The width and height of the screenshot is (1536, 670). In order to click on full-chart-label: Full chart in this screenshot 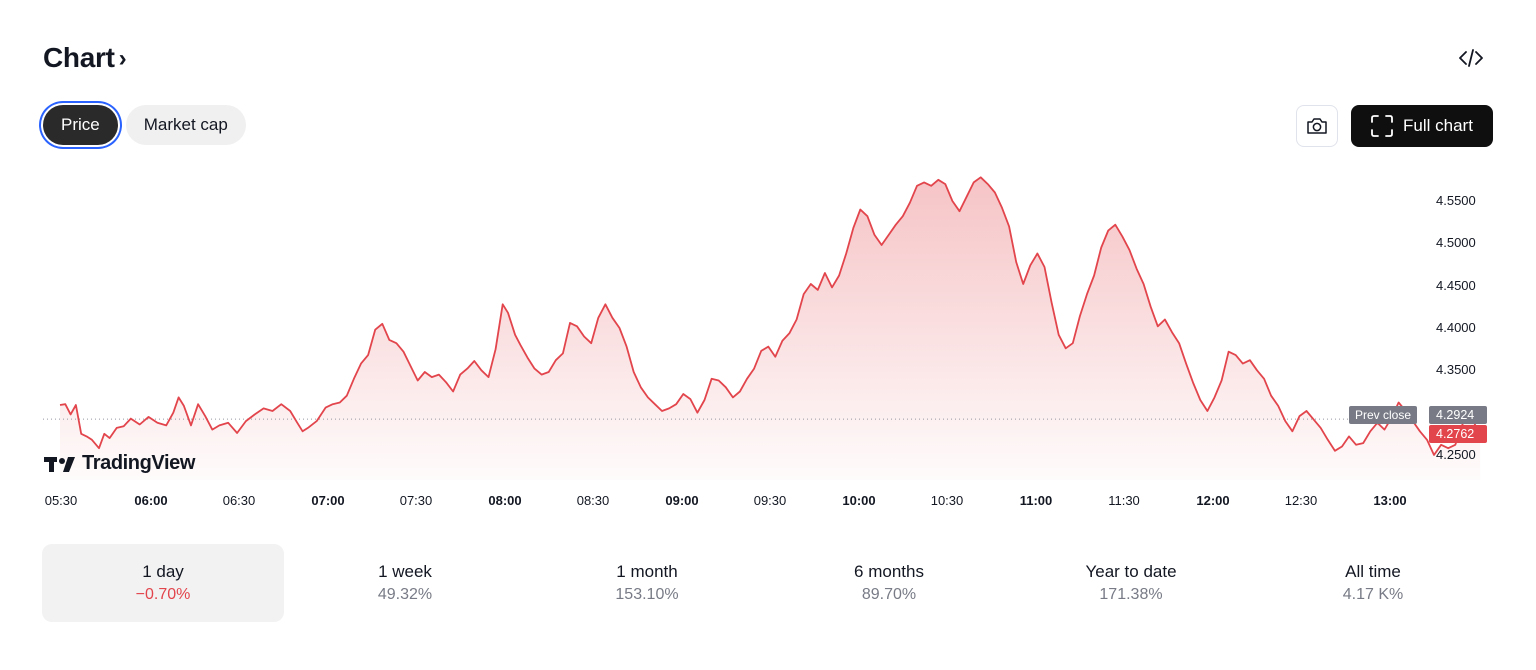, I will do `click(1438, 125)`.